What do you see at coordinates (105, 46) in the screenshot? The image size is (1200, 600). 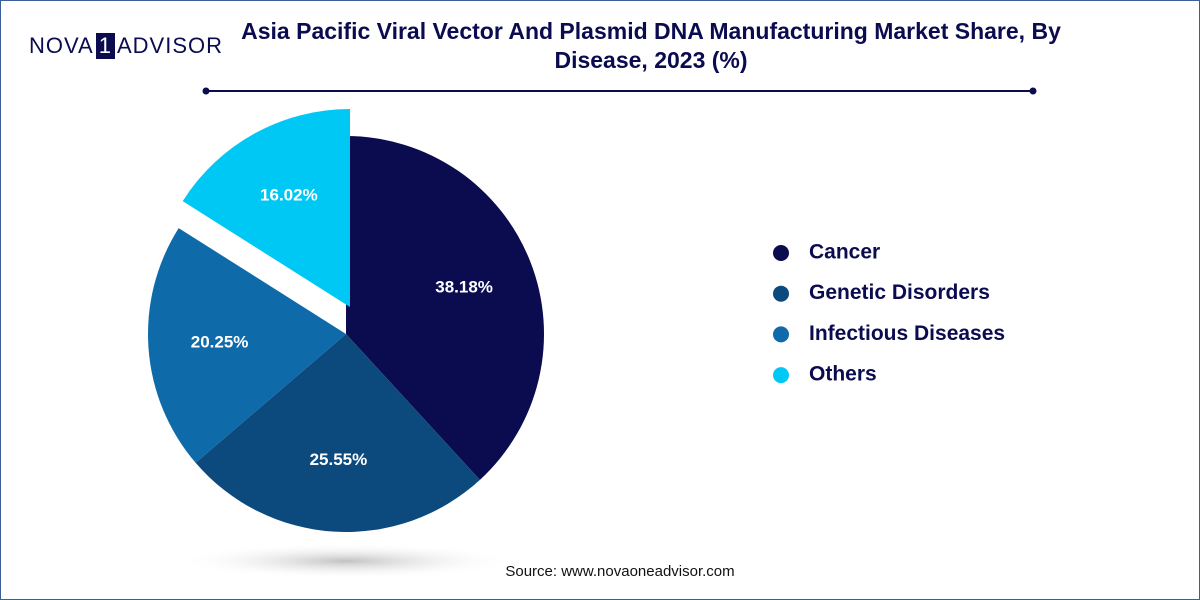 I see `logo-text: 1` at bounding box center [105, 46].